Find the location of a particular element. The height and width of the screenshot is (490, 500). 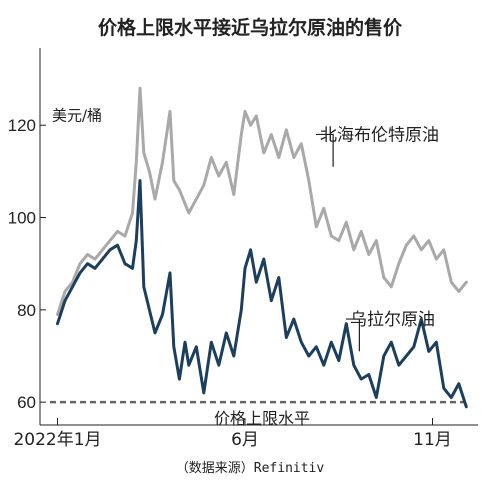

y-tick-label: 100 is located at coordinates (22, 218).